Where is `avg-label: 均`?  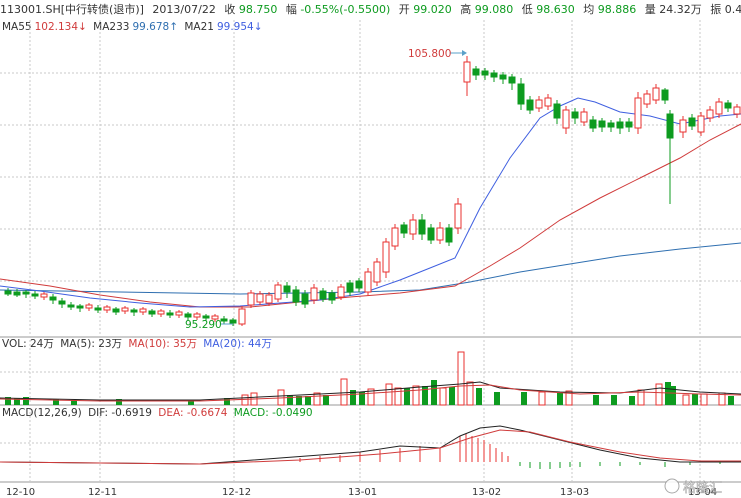
avg-label: 均 is located at coordinates (589, 9).